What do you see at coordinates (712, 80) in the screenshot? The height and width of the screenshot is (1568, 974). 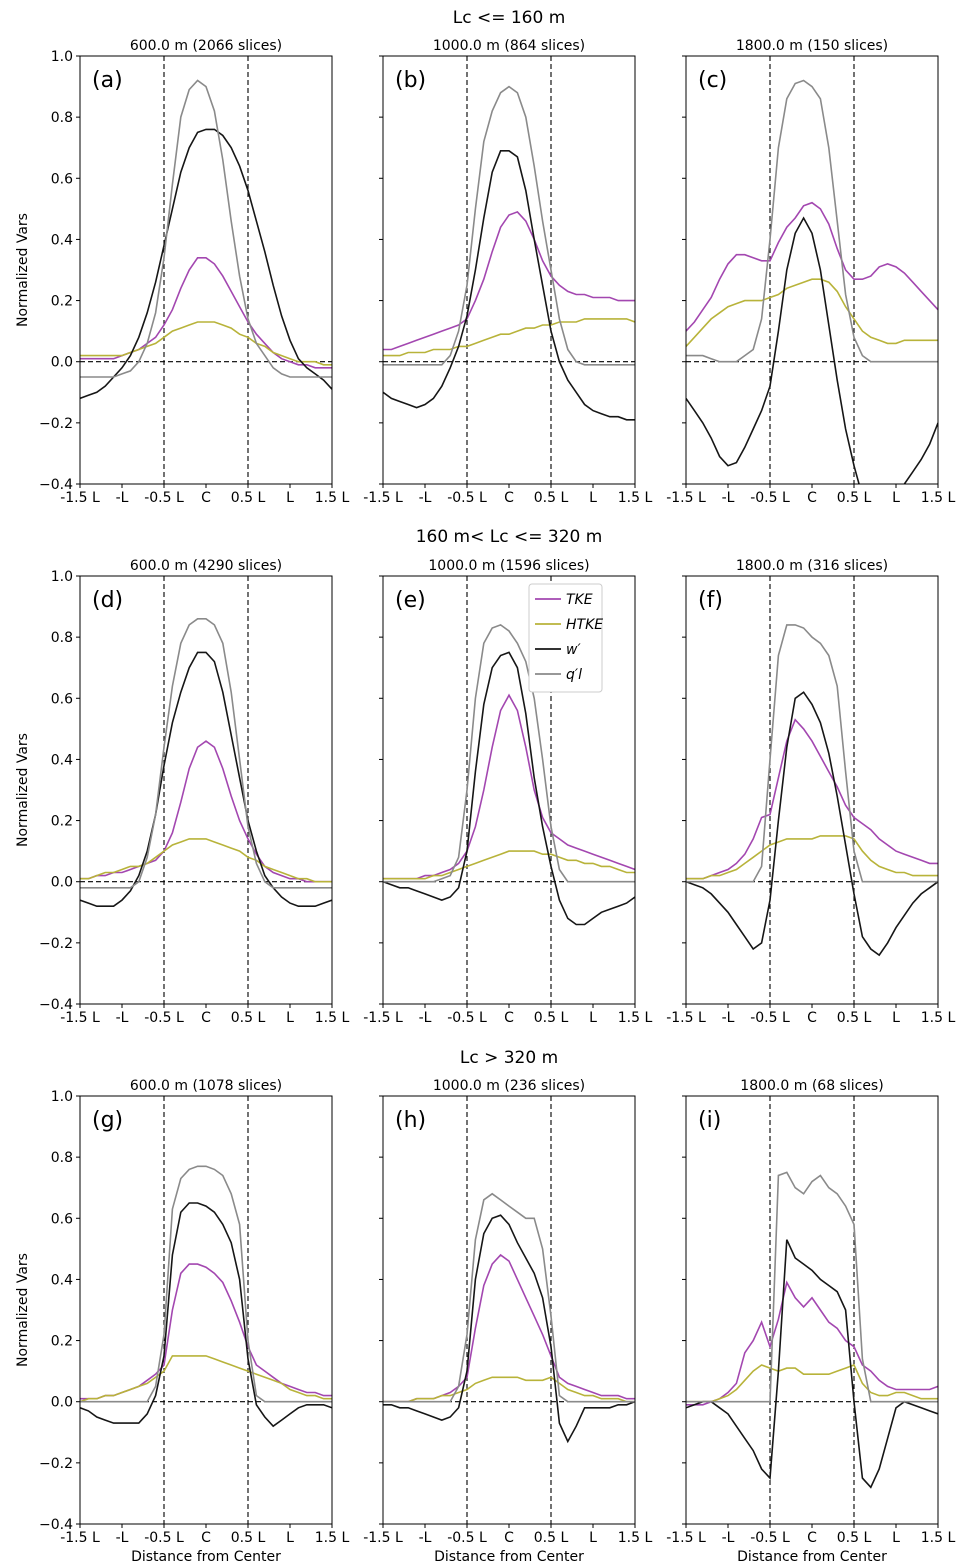 I see `panel-label: (c)` at bounding box center [712, 80].